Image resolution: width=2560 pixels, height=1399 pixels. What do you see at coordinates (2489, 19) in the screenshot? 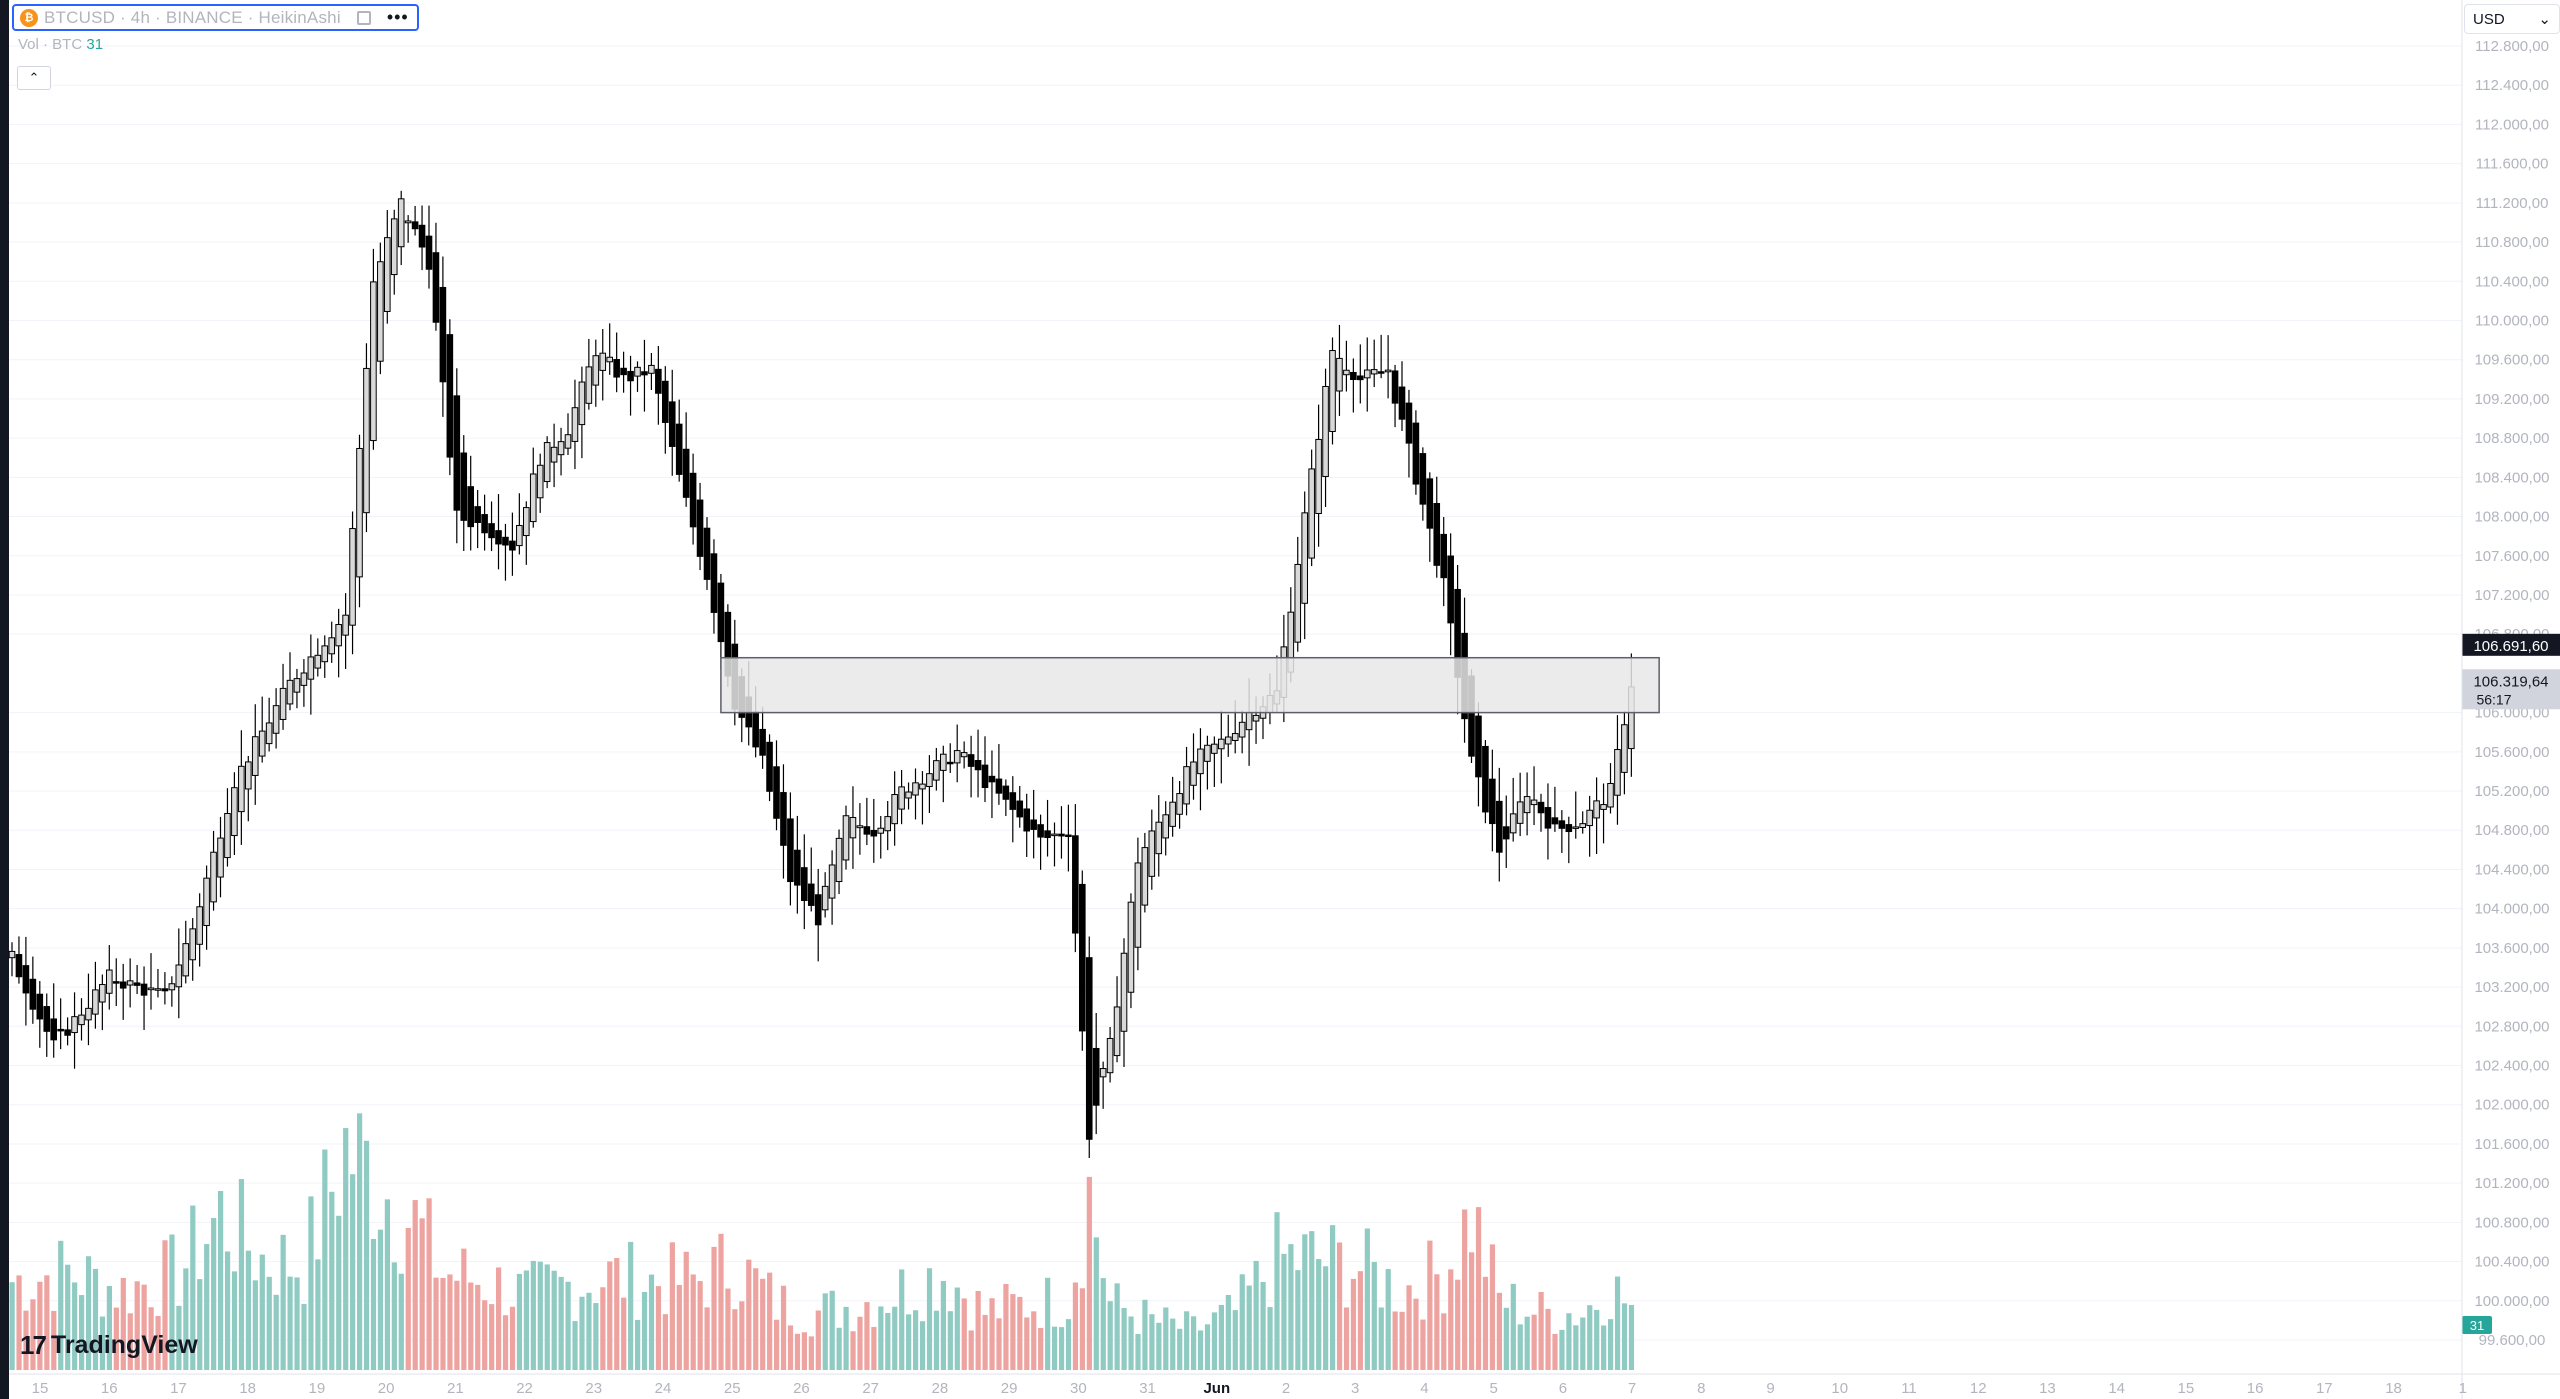
I see `currency-label: USD` at bounding box center [2489, 19].